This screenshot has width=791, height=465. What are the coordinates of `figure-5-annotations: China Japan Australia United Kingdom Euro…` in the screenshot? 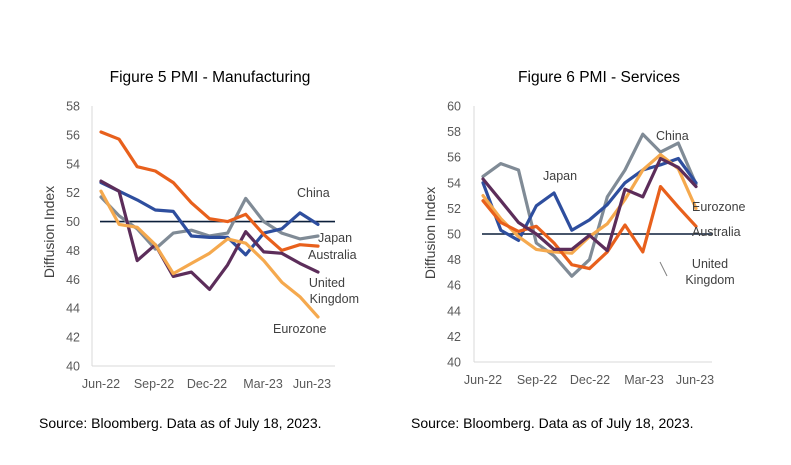 It's located at (316, 261).